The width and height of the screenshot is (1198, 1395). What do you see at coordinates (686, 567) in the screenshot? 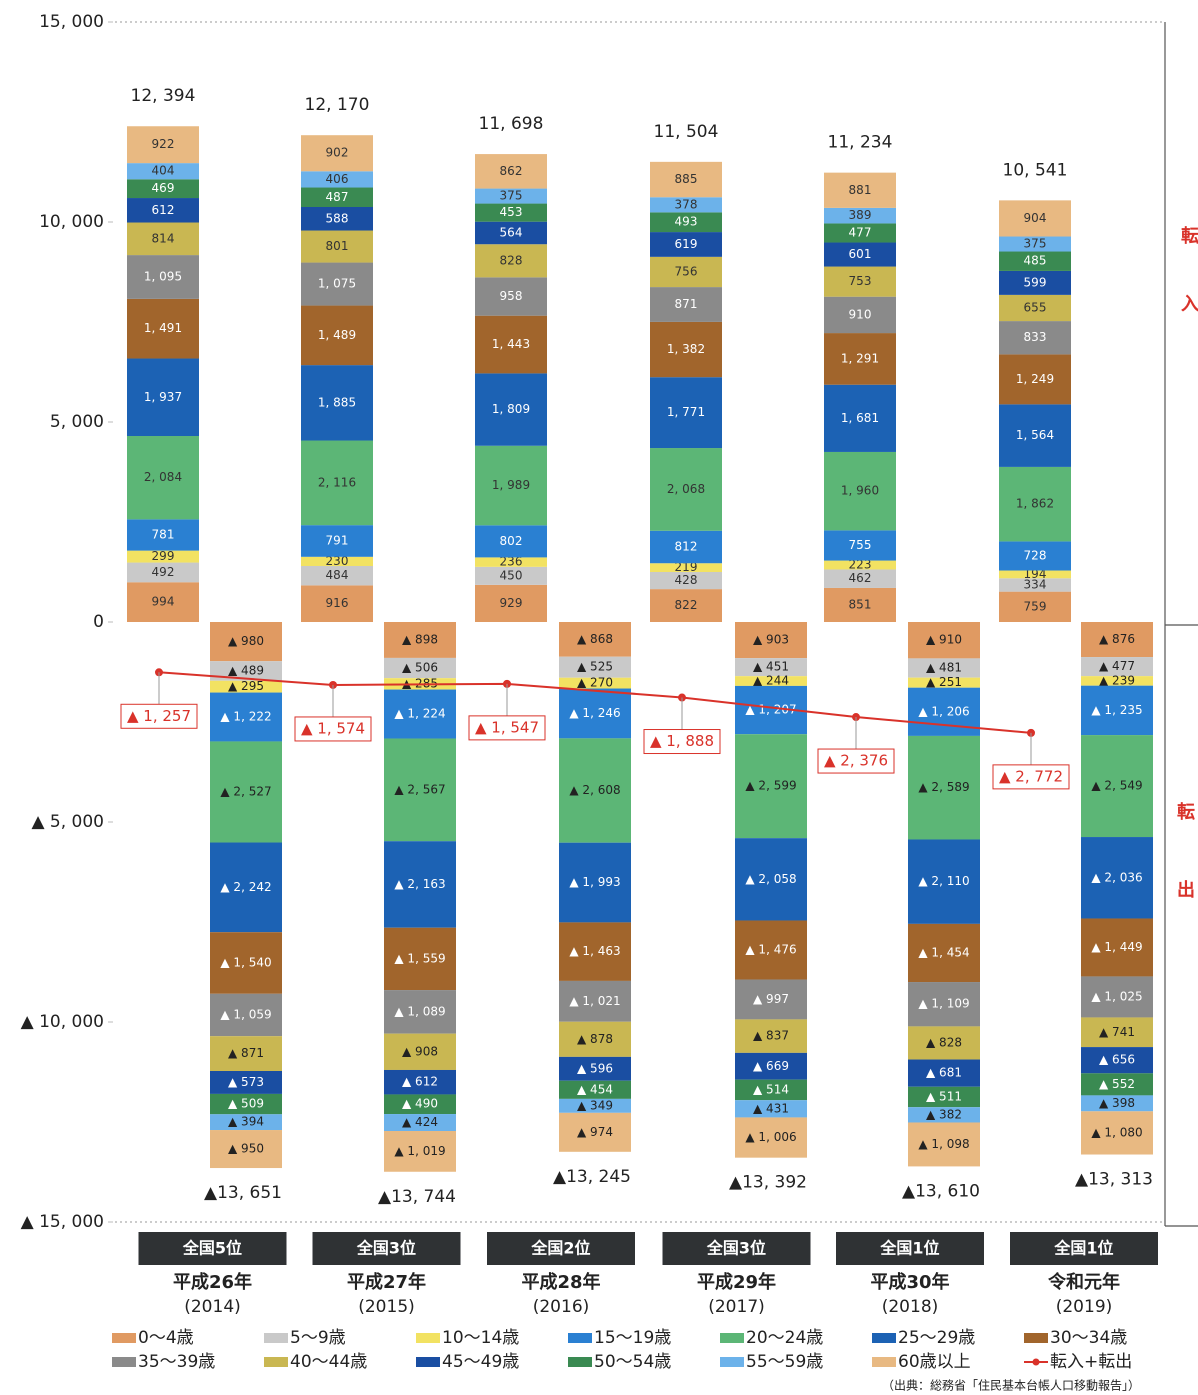
I see `data-label: 219` at bounding box center [686, 567].